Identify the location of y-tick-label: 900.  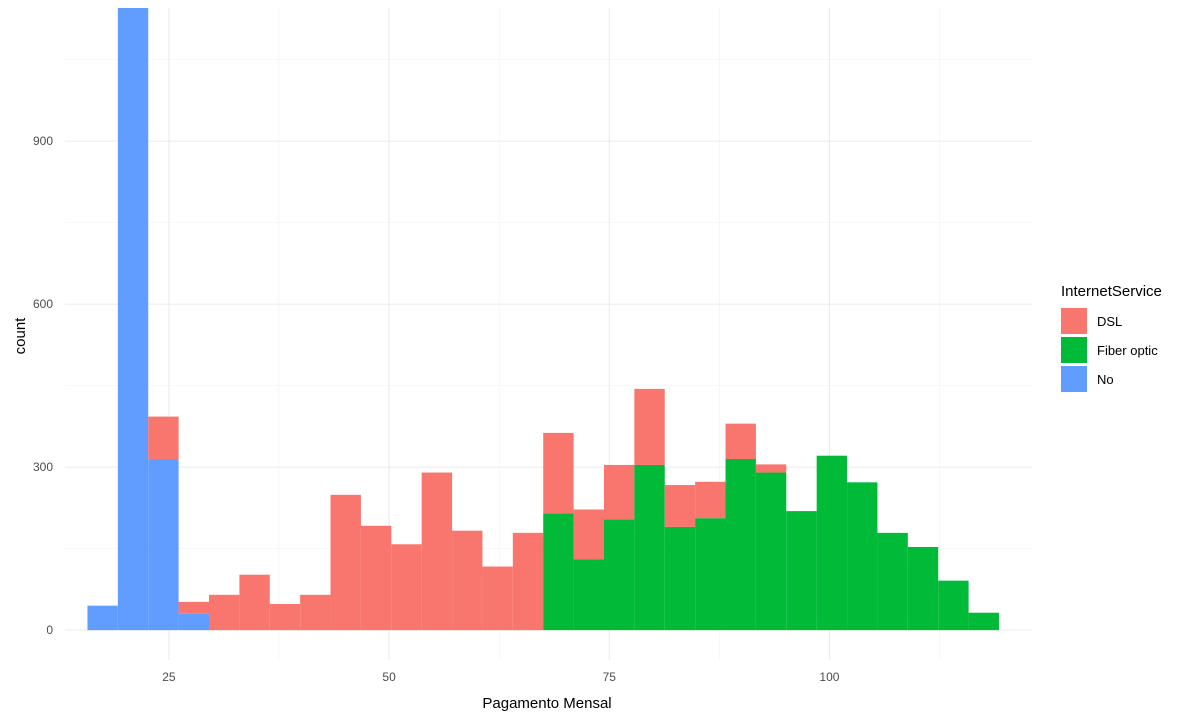
(43, 141).